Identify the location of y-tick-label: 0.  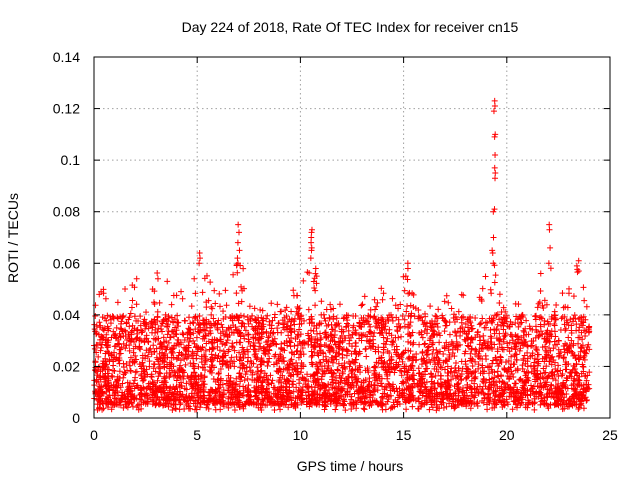
(76, 418).